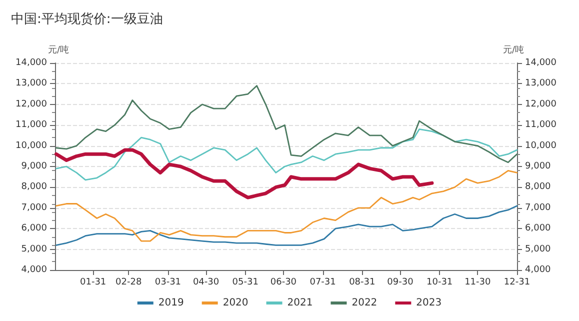 The height and width of the screenshot is (321, 579). I want to click on y-tick-label: 4,000, so click(34, 270).